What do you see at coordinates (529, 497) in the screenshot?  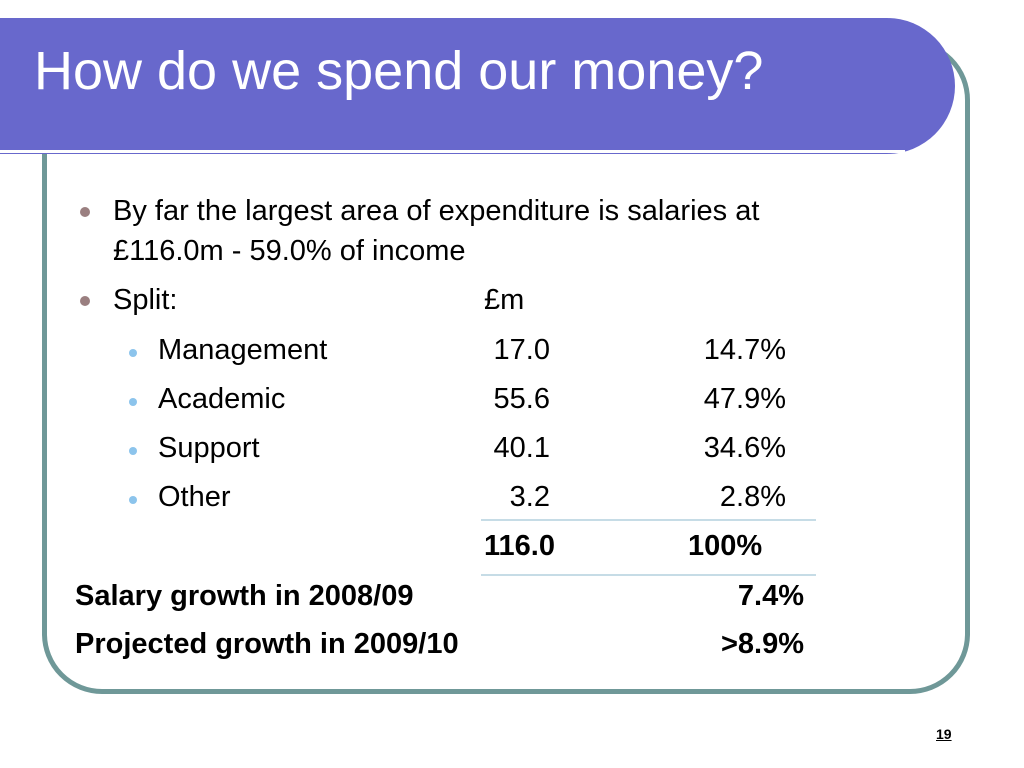 I see `row-amount-other: 3.2` at bounding box center [529, 497].